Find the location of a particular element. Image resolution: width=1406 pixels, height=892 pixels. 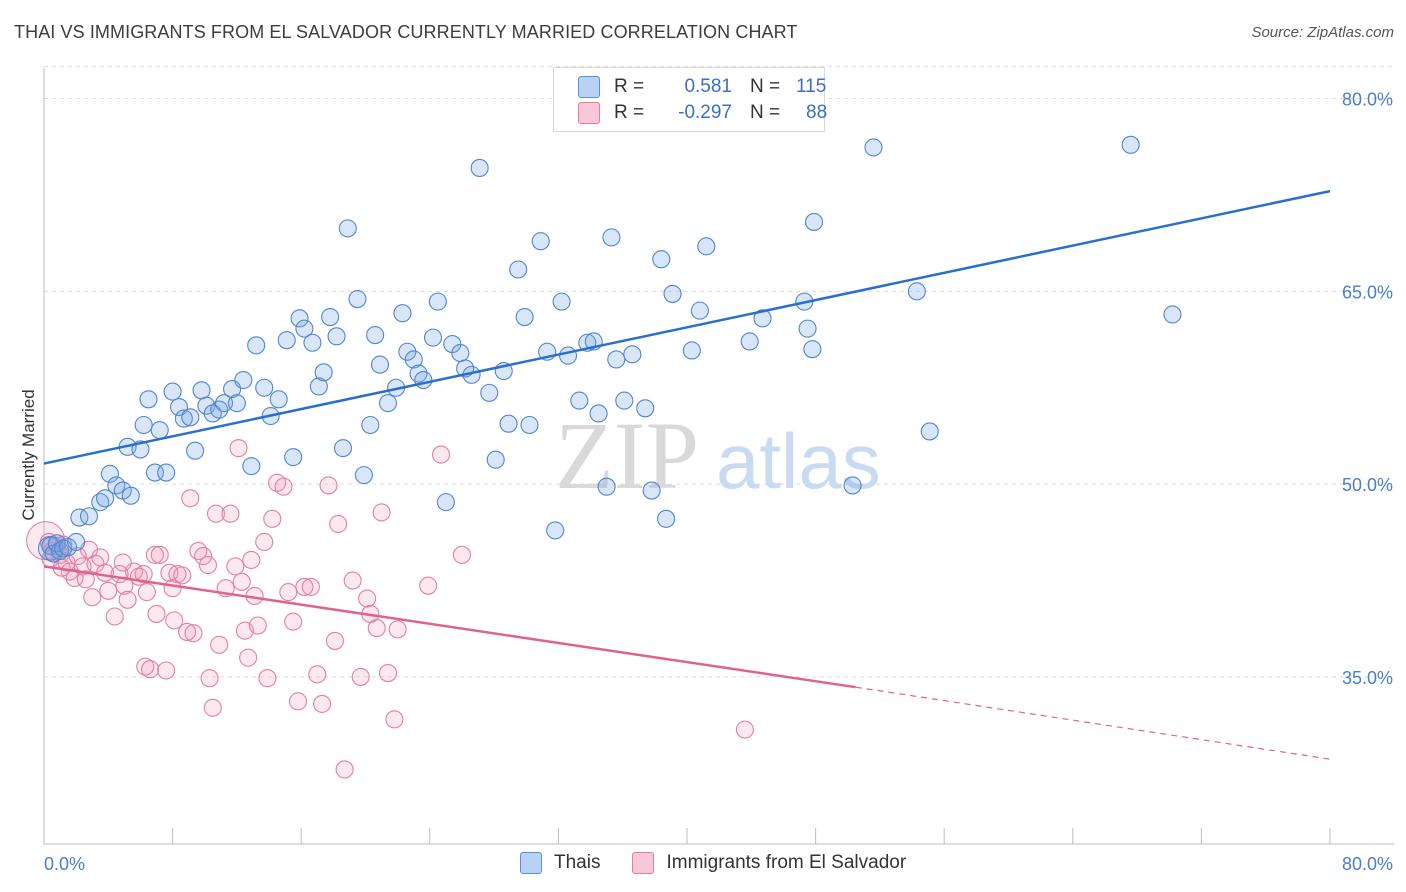

series-legend-thais: Thais is located at coordinates (560, 863).